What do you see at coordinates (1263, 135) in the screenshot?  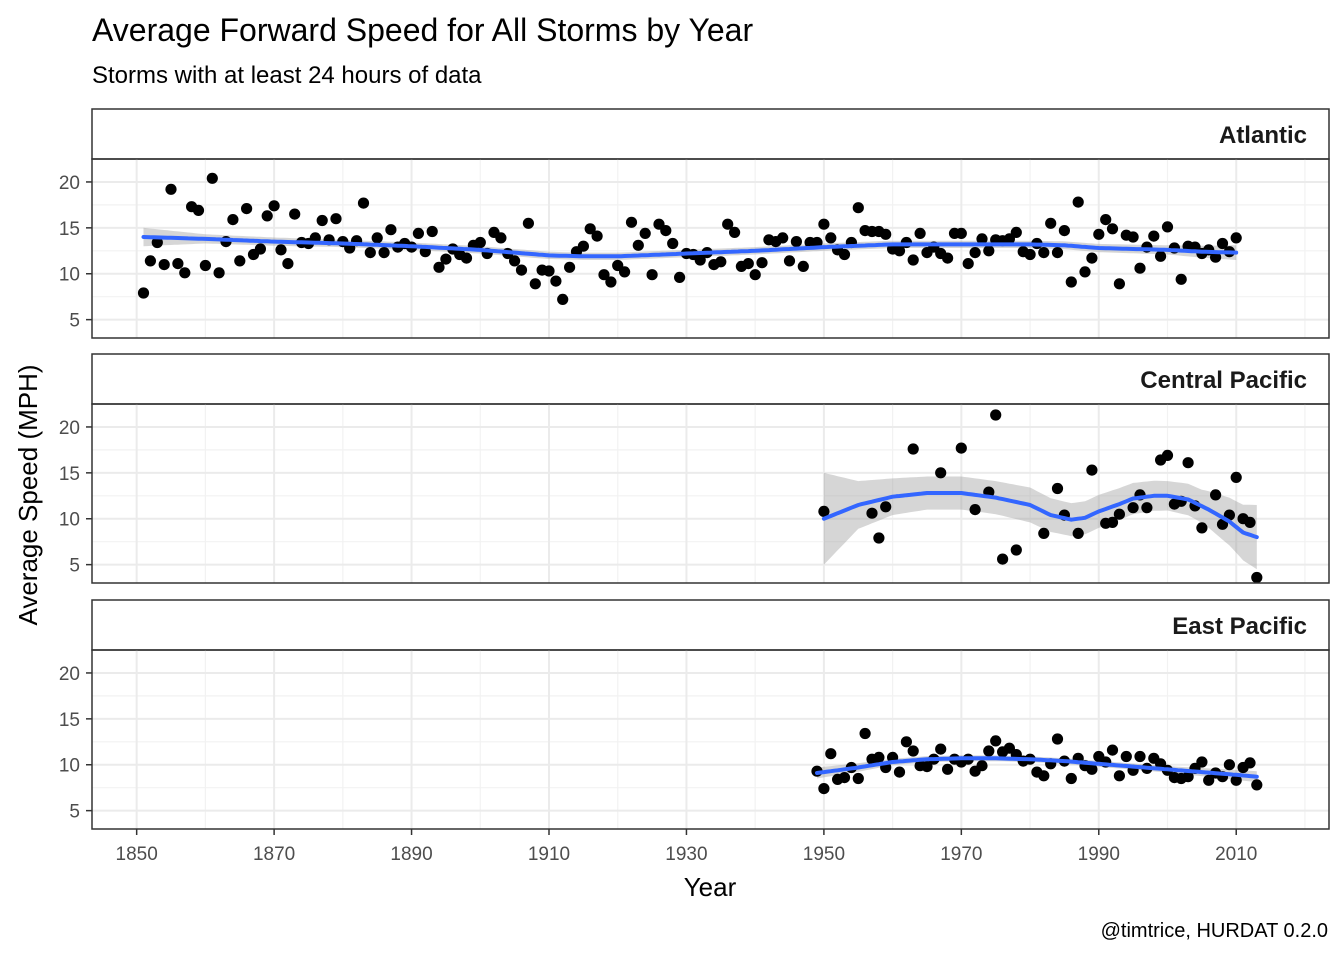 I see `facet-strip-label: Atlantic` at bounding box center [1263, 135].